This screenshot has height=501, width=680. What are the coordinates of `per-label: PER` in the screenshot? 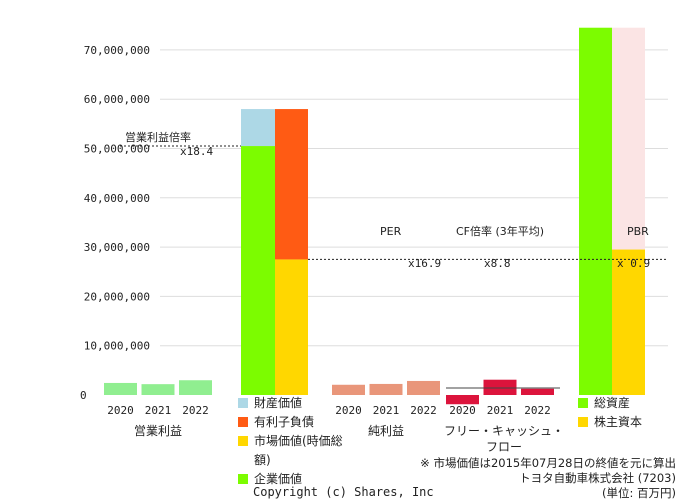 It's located at (391, 231).